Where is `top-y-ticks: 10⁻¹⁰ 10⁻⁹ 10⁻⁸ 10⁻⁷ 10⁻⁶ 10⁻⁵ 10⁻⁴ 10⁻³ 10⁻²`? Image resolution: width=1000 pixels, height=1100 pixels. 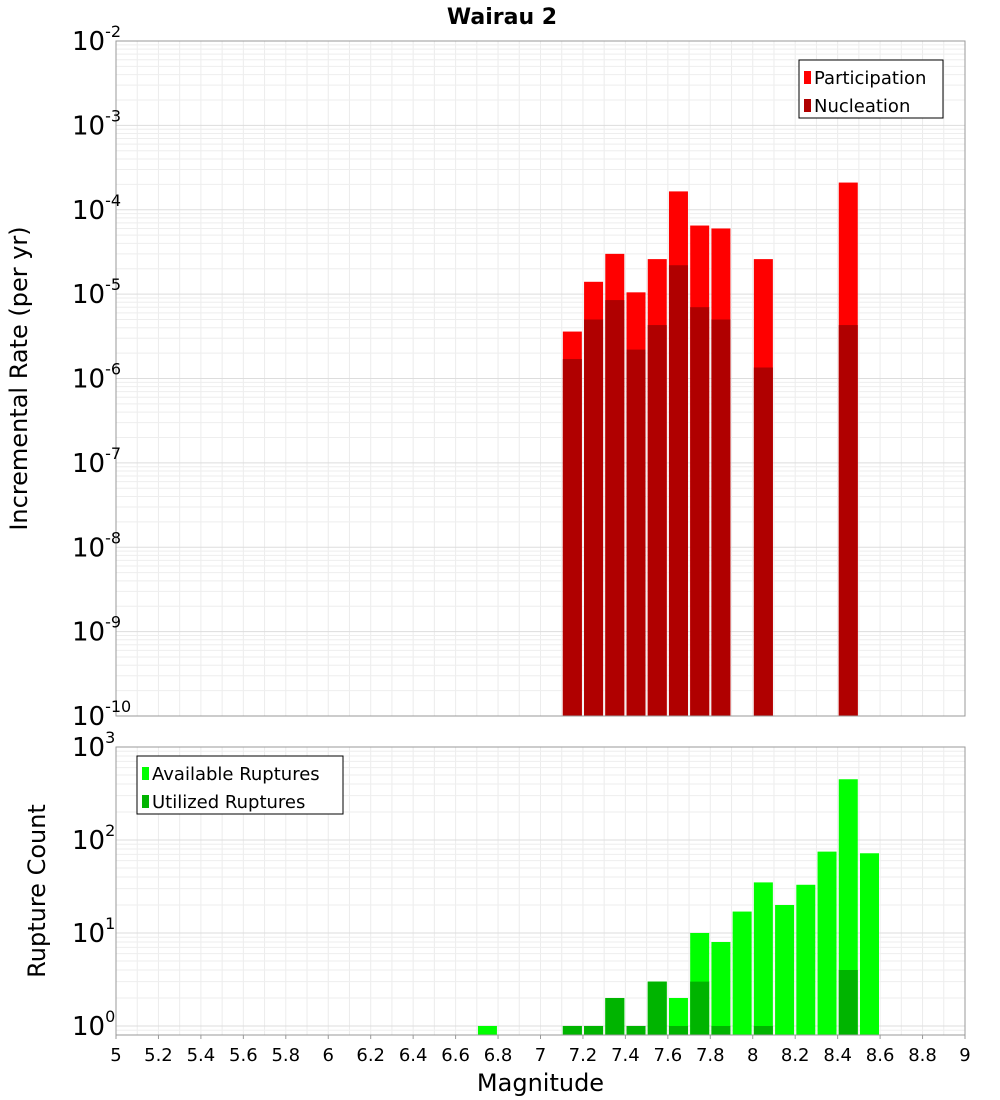 top-y-ticks: 10⁻¹⁰ 10⁻⁹ 10⁻⁸ 10⁻⁷ 10⁻⁶ 10⁻⁵ 10⁻⁴ 10⁻³ 10⁻² is located at coordinates (101, 377).